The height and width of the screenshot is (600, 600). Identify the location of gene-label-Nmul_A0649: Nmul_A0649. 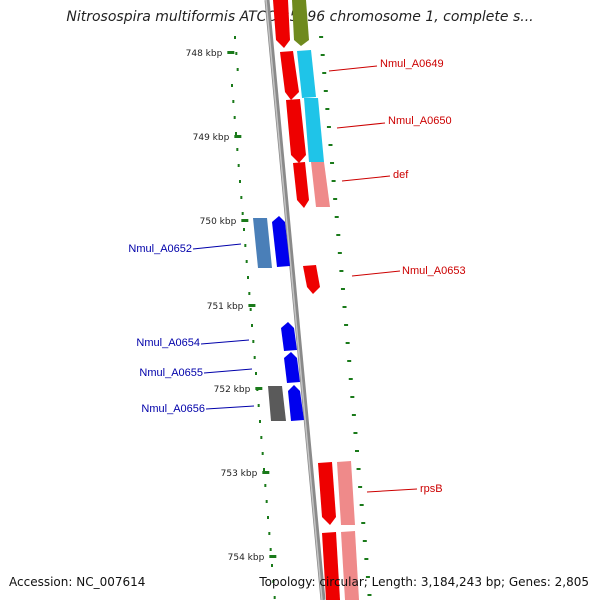
(412, 64).